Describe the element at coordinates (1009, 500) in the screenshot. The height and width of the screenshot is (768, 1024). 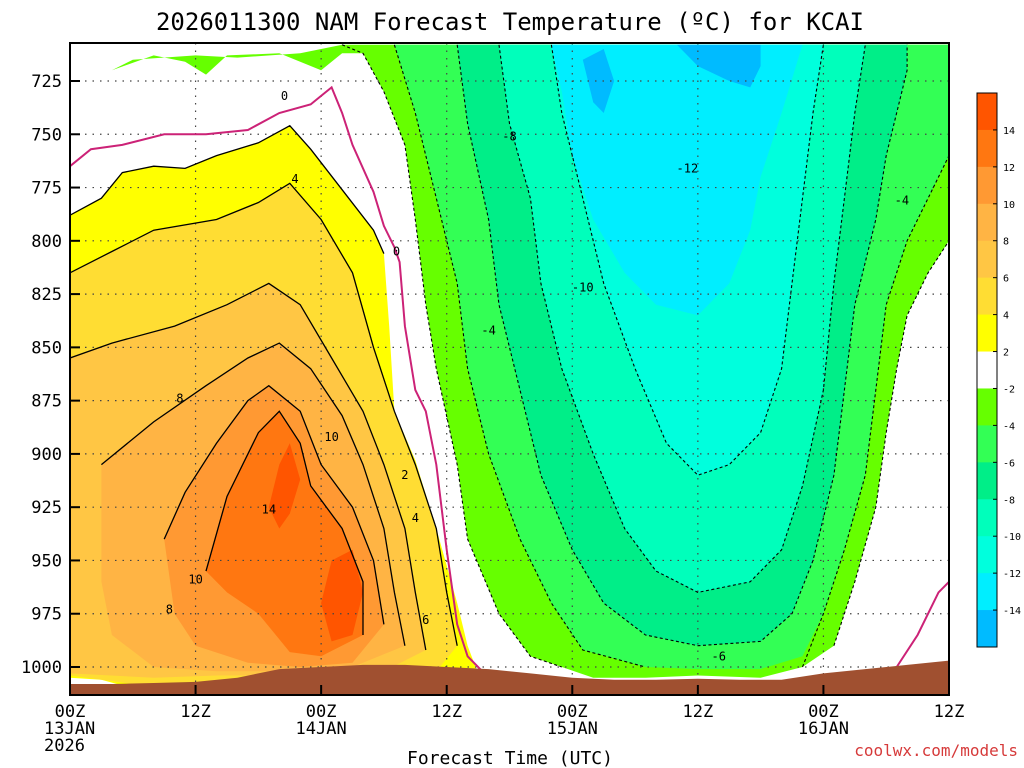
I see `colorbar-label: -8` at that location.